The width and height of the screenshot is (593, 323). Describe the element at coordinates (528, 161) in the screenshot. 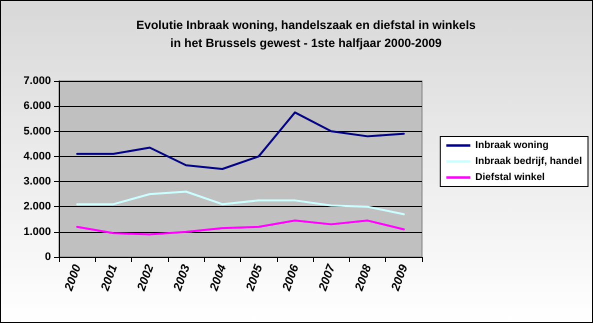

I see `legend-label: Inbraak bedrijf, handel` at that location.